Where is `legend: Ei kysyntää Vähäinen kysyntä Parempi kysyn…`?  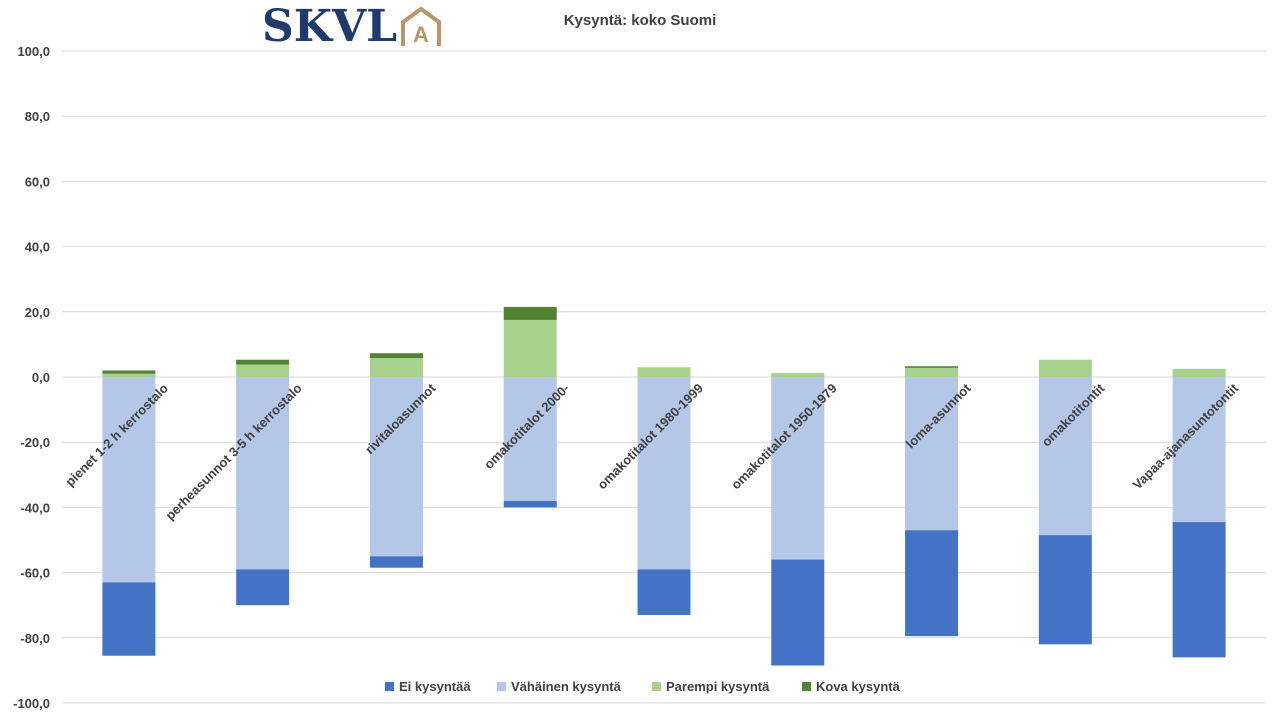
legend: Ei kysyntää Vähäinen kysyntä Parempi kysyn… is located at coordinates (643, 686).